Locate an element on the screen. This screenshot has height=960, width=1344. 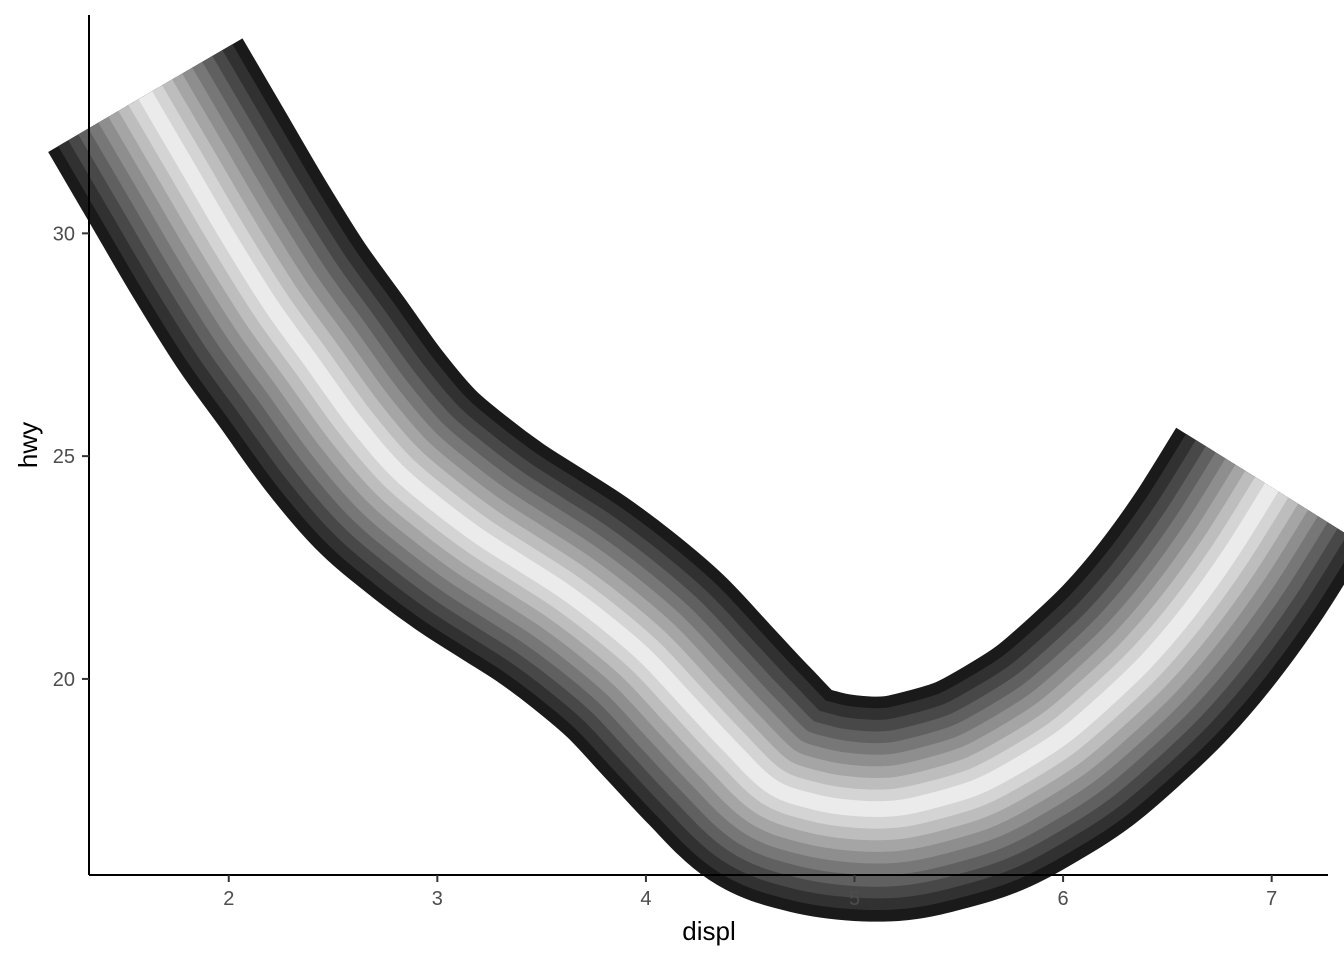
x-tick-label: 3 is located at coordinates (437, 899).